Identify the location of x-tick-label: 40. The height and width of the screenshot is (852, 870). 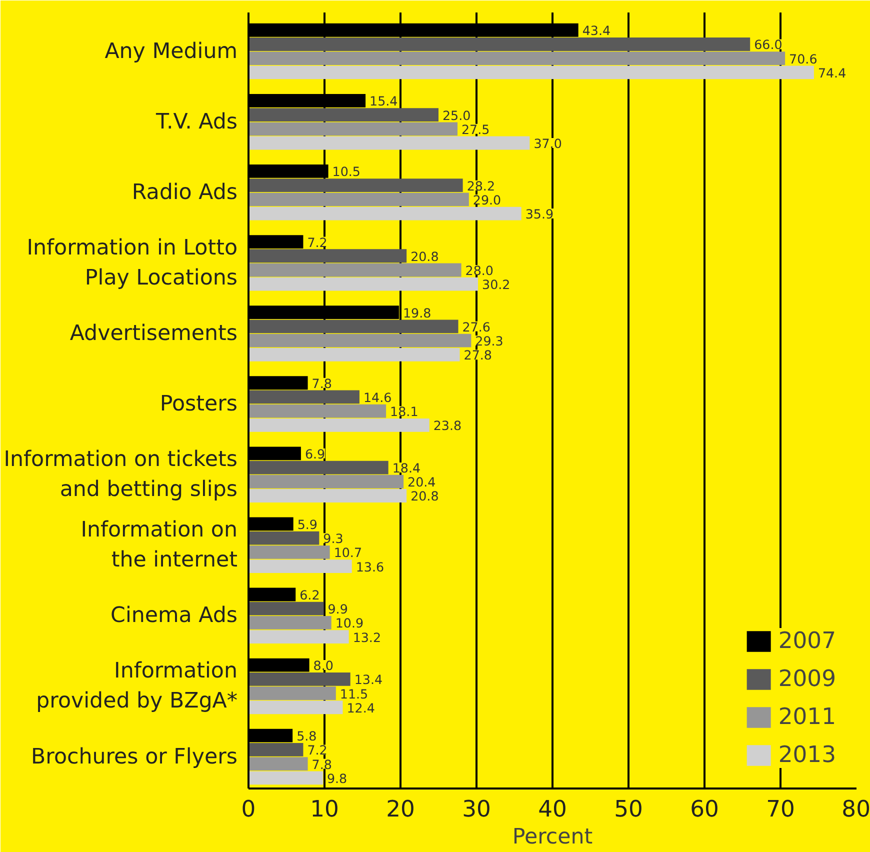
(552, 809).